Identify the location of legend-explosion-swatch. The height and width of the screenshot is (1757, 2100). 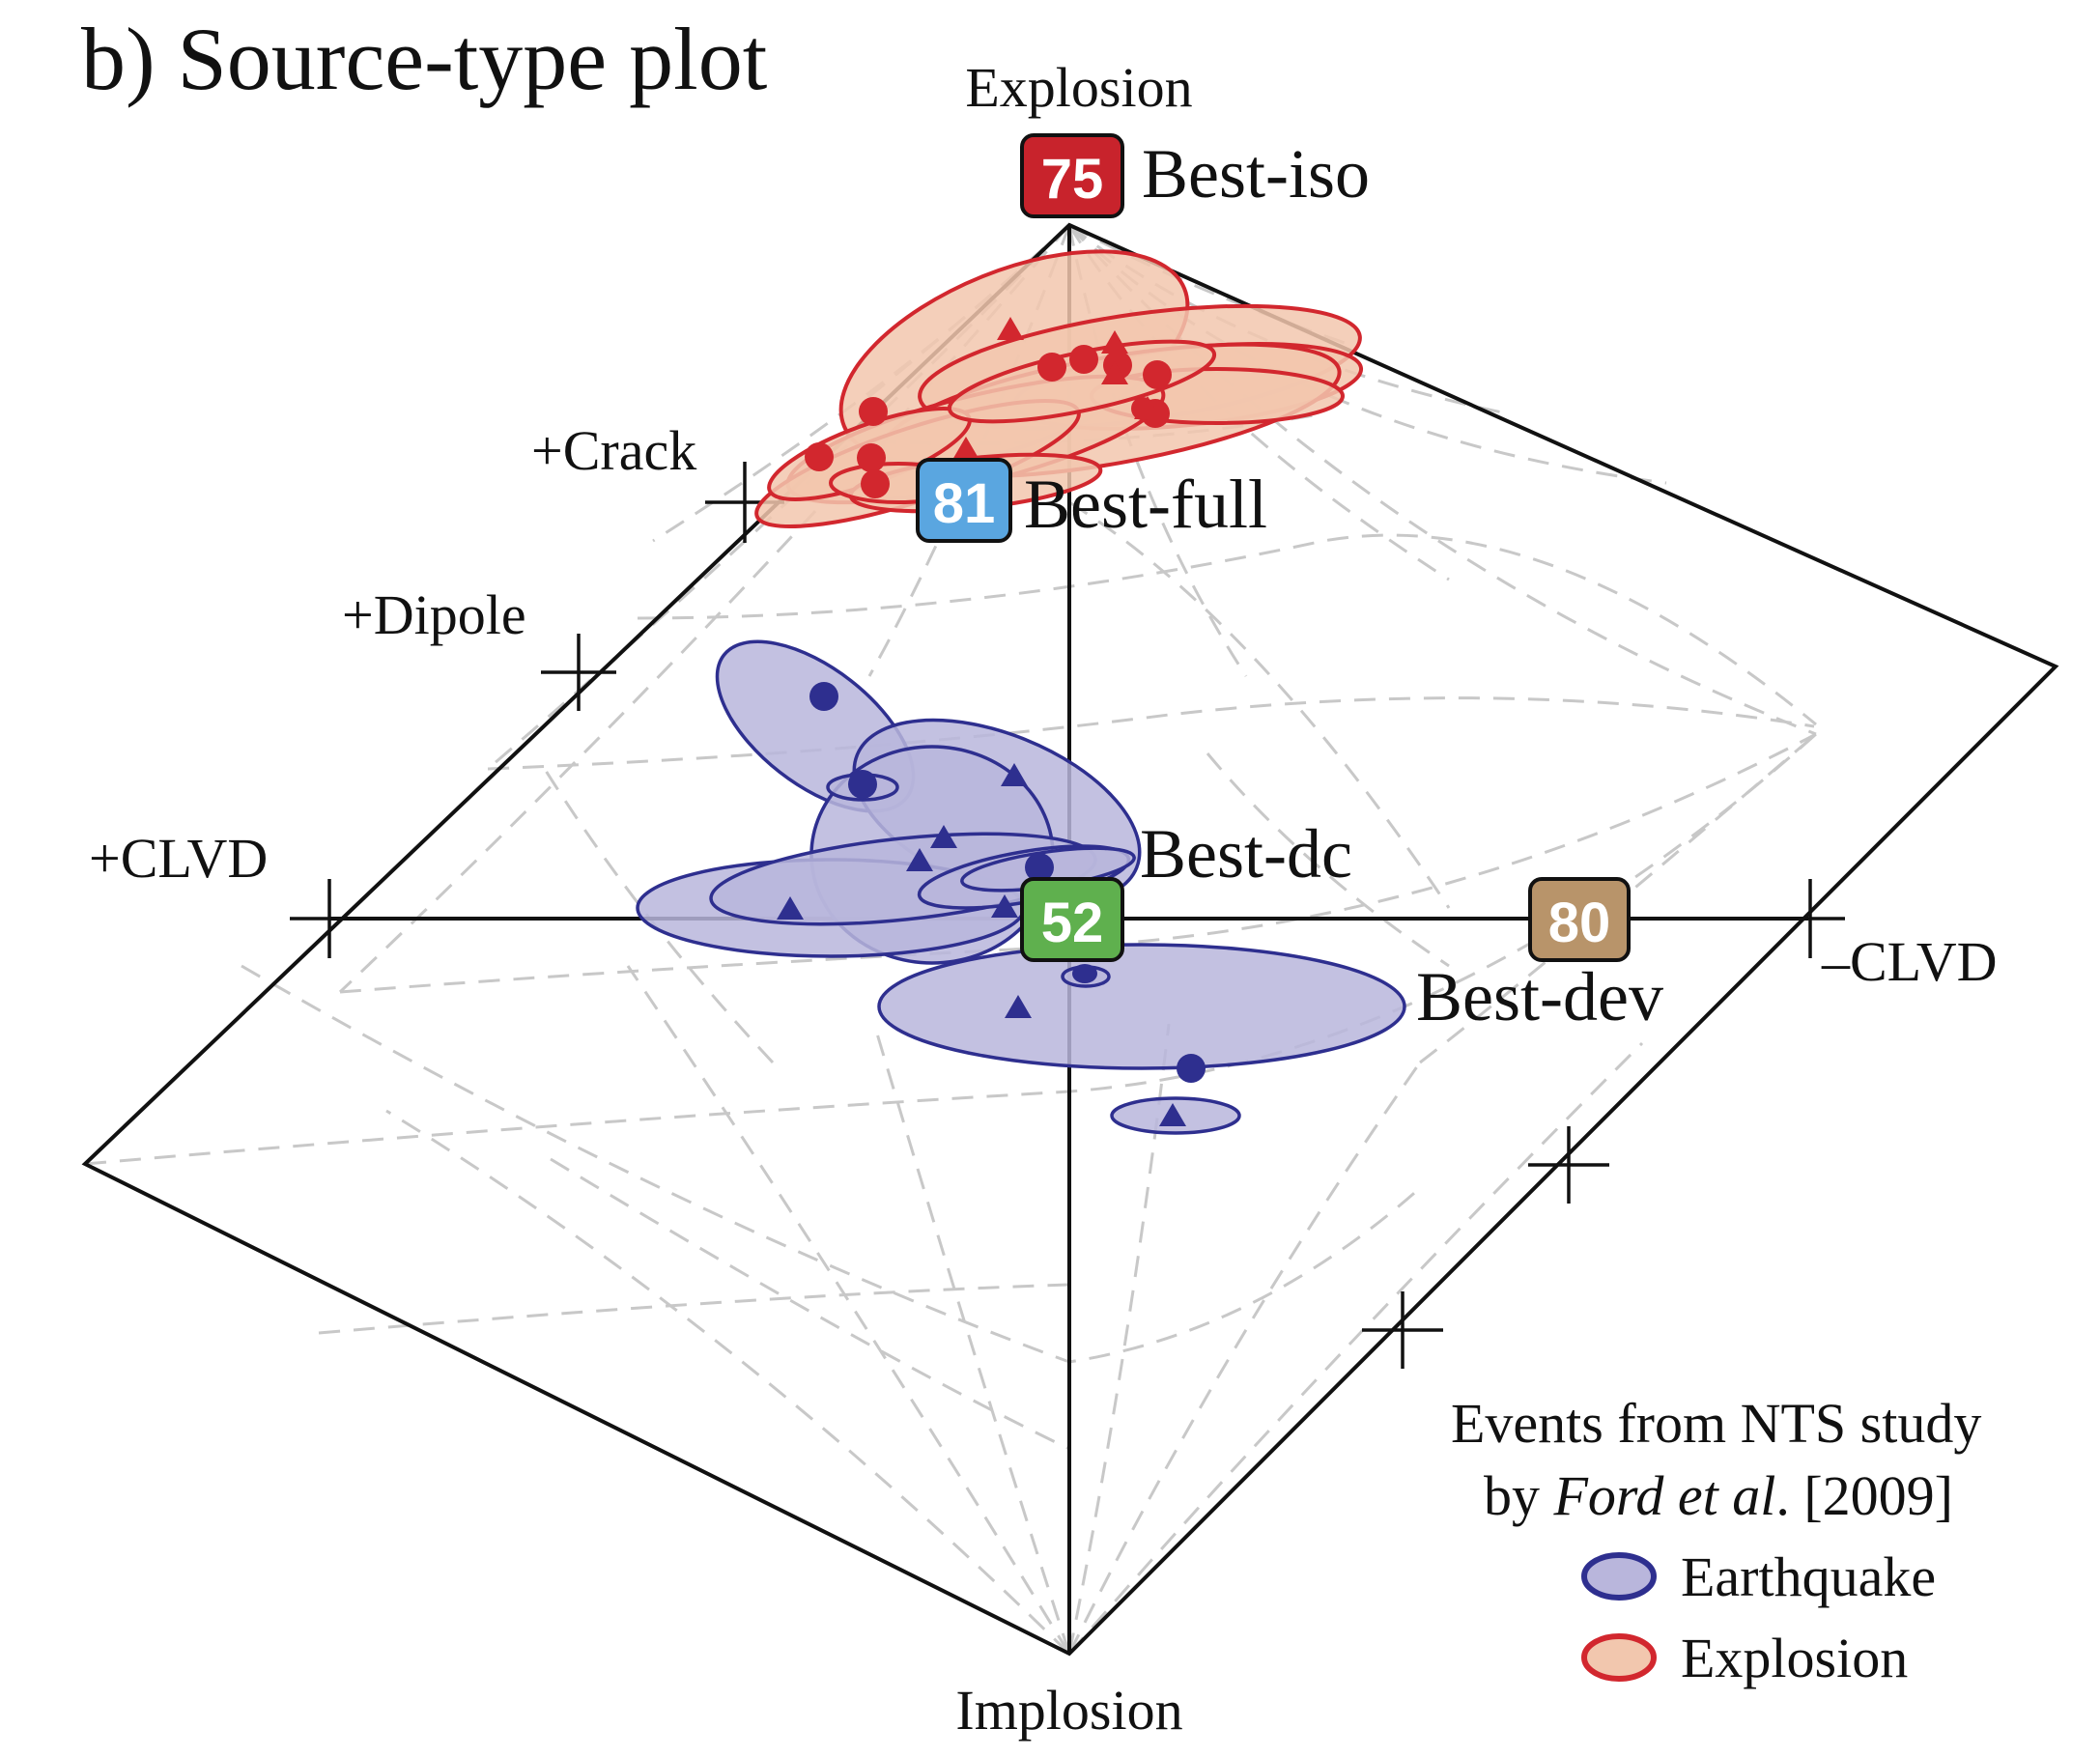
(1619, 1657).